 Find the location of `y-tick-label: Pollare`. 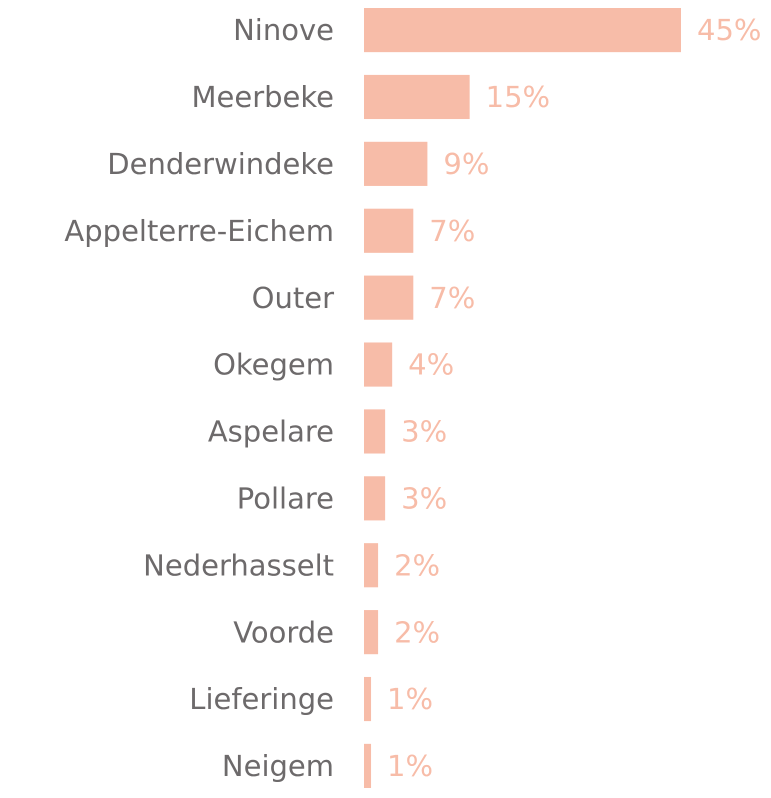

y-tick-label: Pollare is located at coordinates (285, 498).